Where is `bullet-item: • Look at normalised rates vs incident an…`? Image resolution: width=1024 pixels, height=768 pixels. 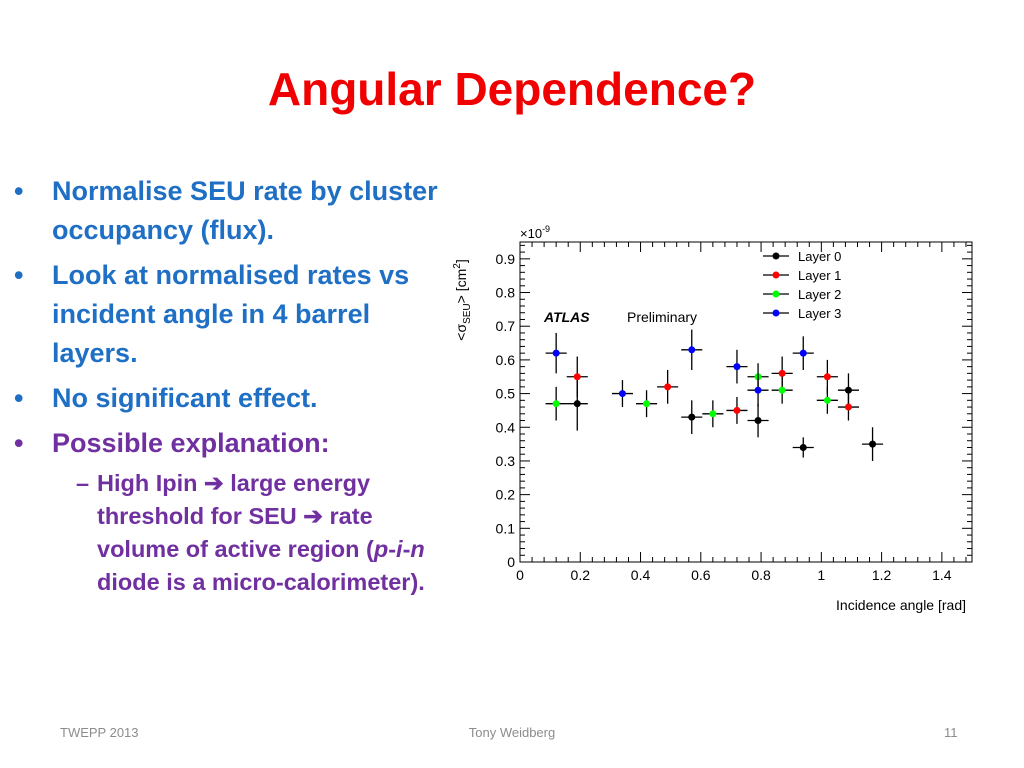
bullet-item: • Look at normalised rates vs incident an… is located at coordinates (234, 314).